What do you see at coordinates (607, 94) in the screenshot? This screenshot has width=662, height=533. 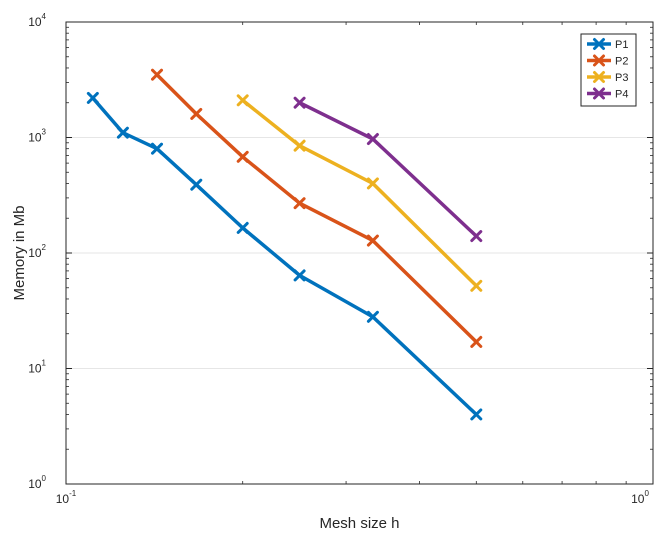 I see `legend-entry-p4: P4` at bounding box center [607, 94].